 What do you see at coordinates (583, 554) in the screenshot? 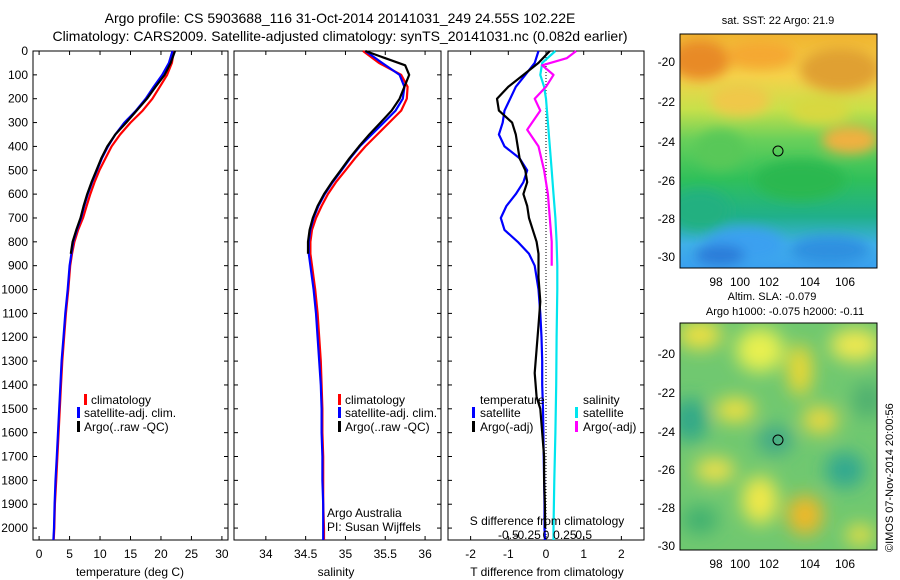
I see `x-tick-label: 1` at bounding box center [583, 554].